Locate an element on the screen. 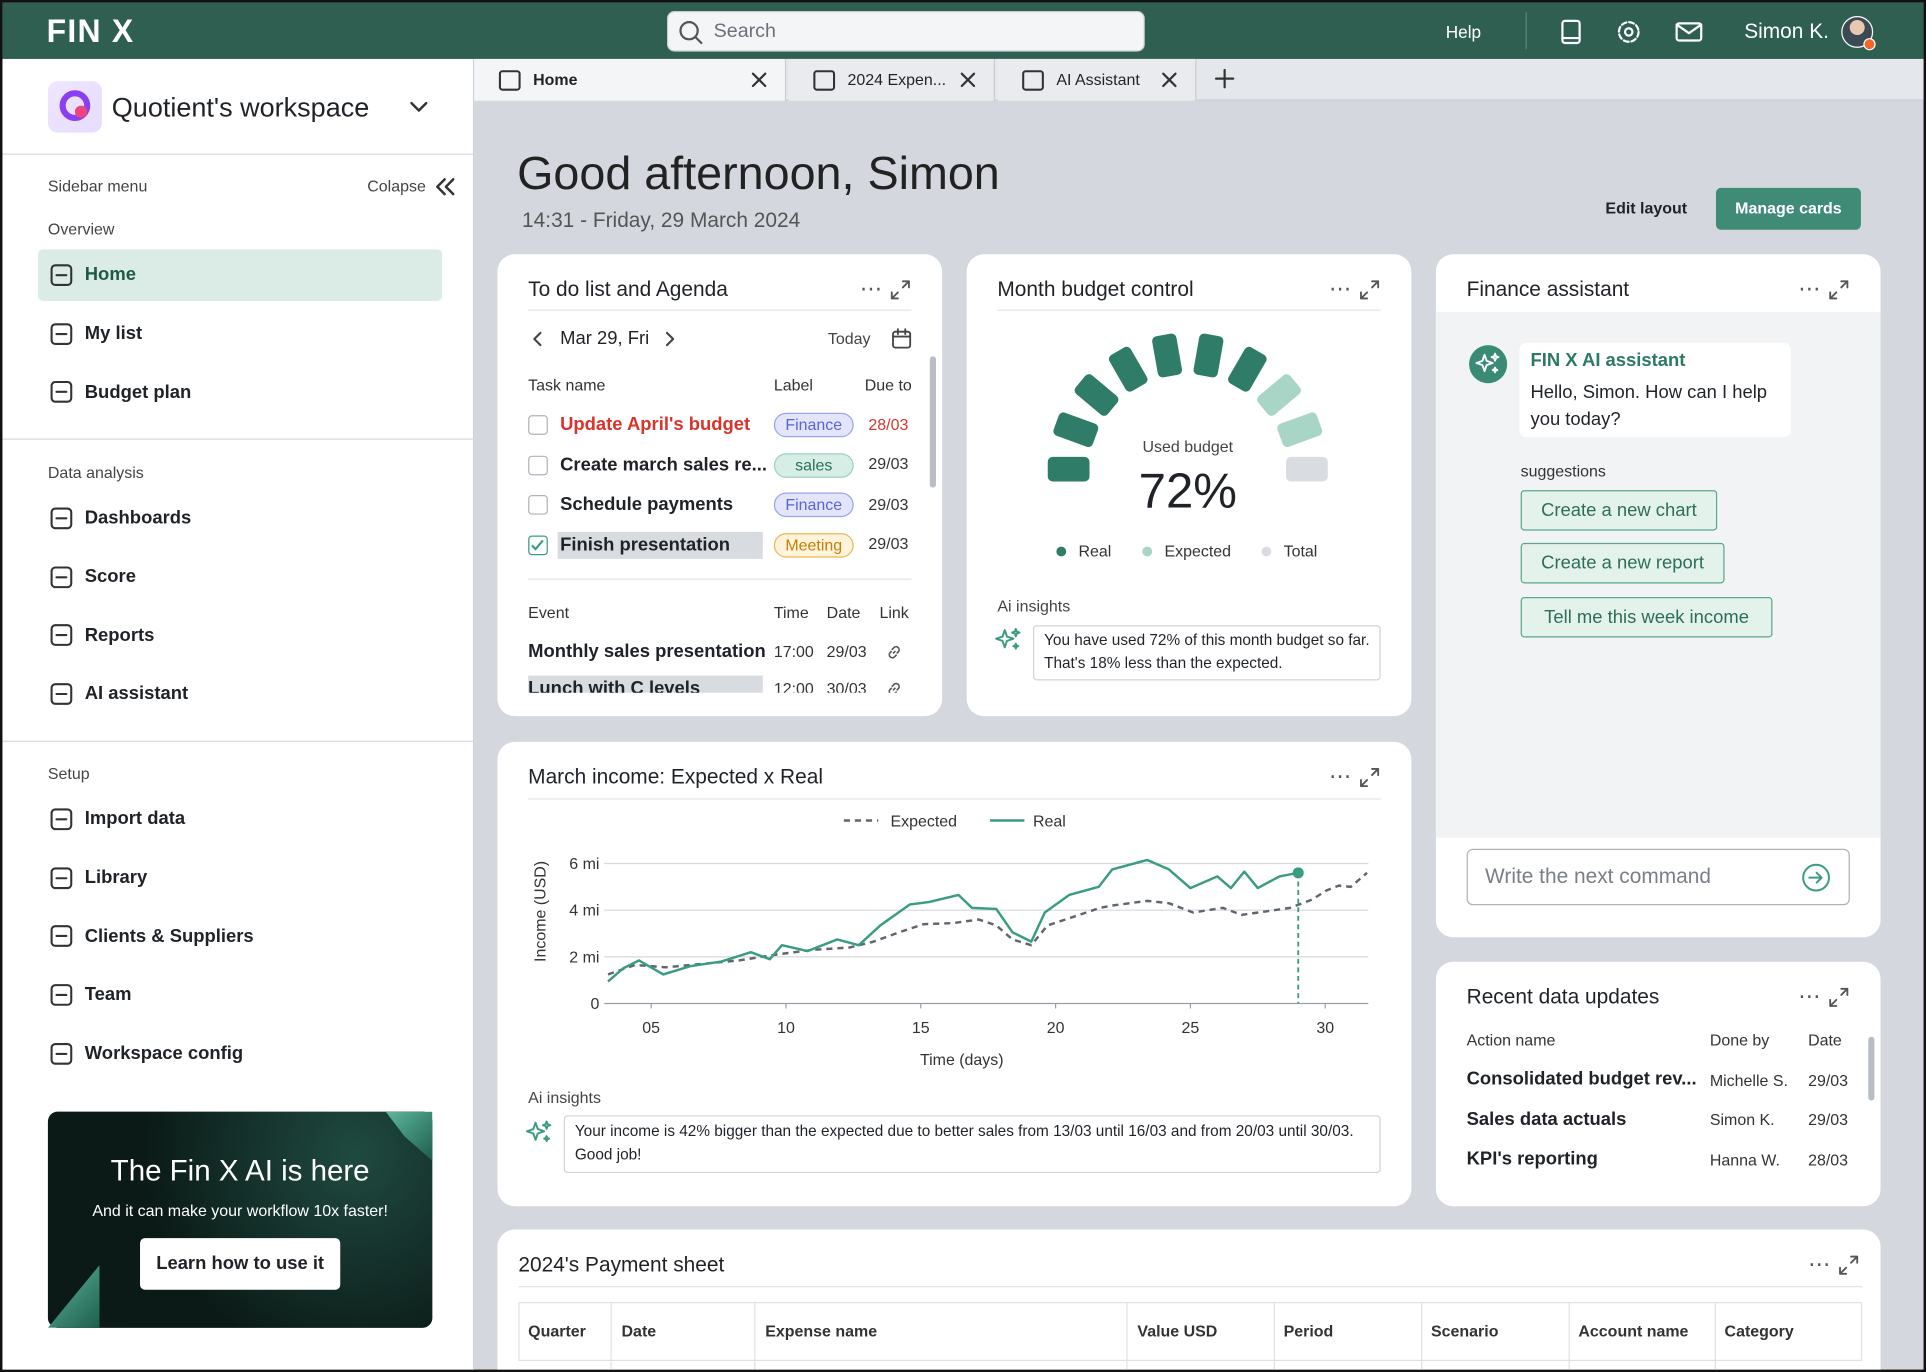  legend-label: Expected is located at coordinates (1198, 550).